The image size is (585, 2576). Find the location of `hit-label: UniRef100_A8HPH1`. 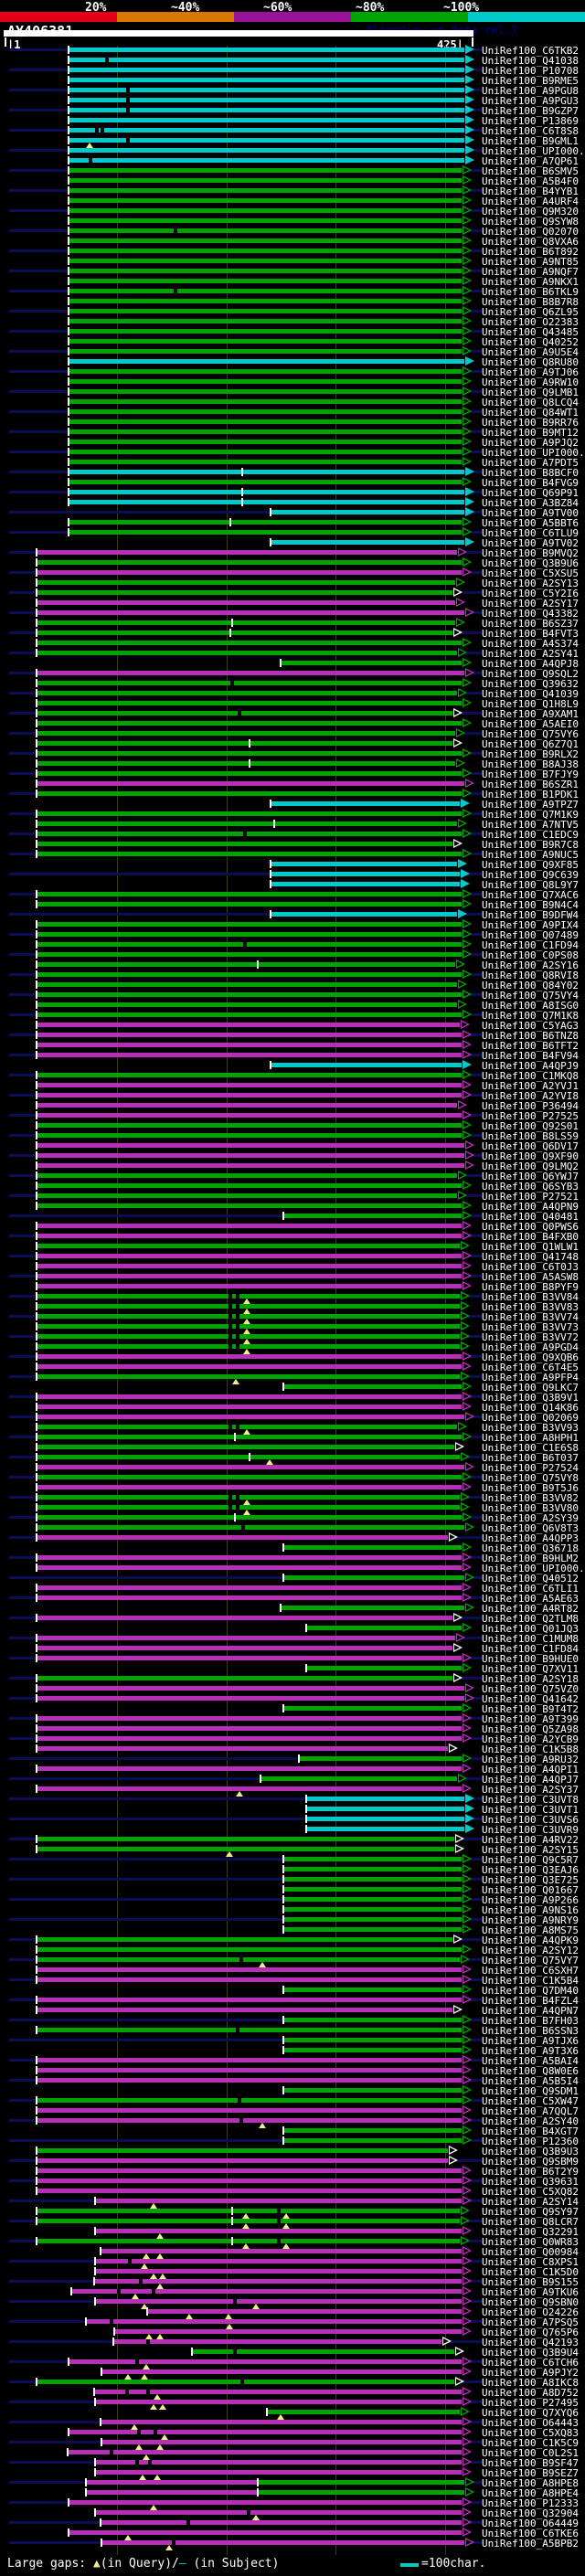

hit-label: UniRef100_A8HPH1 is located at coordinates (531, 1438).